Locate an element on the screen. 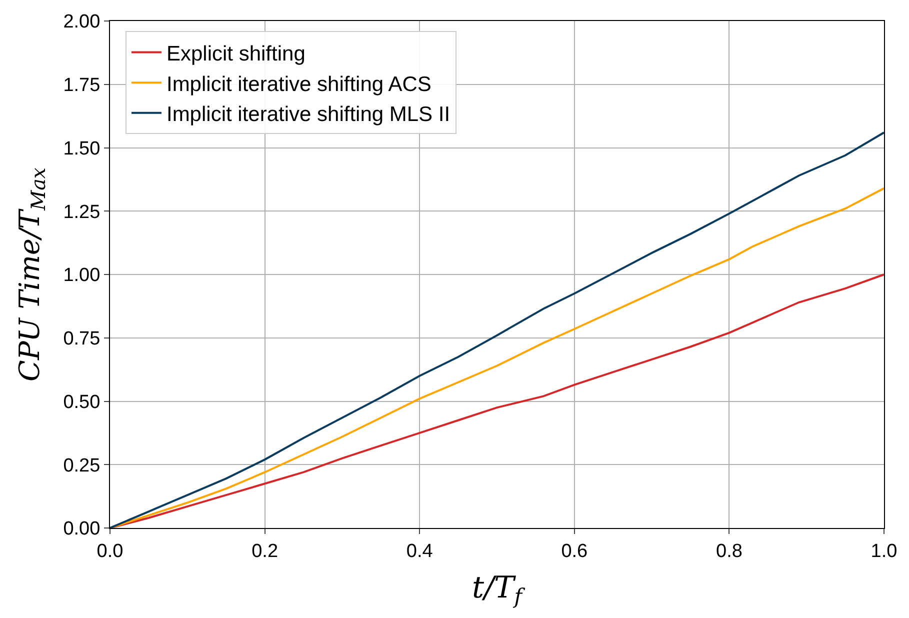 This screenshot has height=618, width=909. y-tick-label: 0.00 is located at coordinates (81, 529).